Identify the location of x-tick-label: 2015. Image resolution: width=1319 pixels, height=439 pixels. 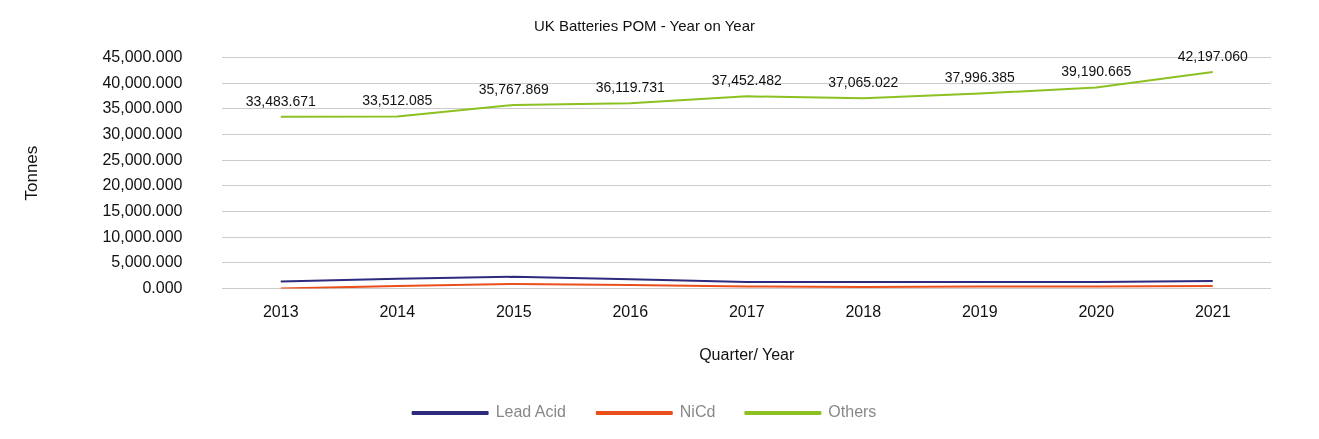
(513, 311).